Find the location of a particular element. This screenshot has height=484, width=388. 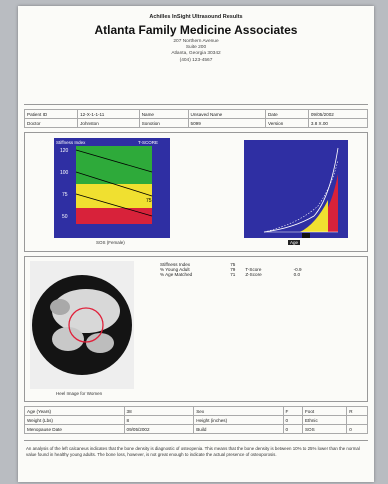

patient-marker: 75 is located at coordinates (149, 201).